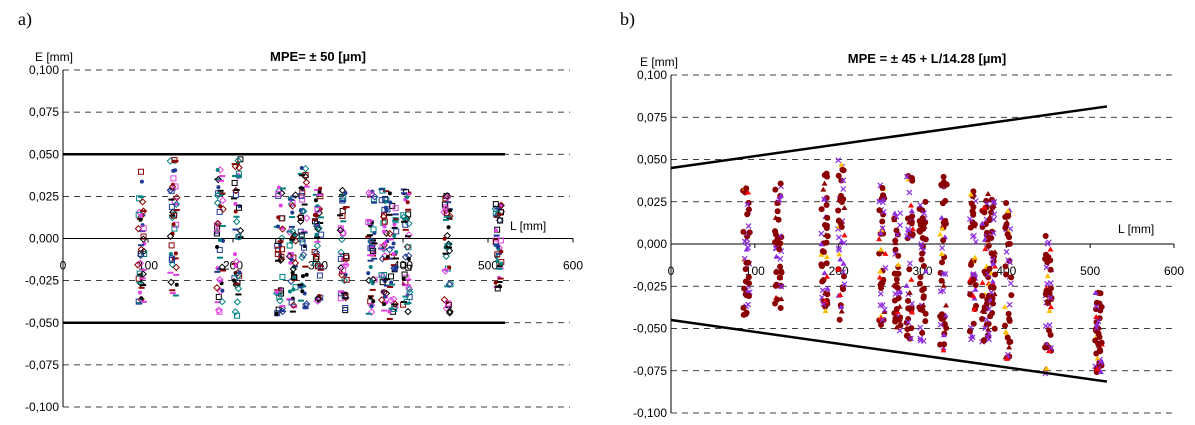 This screenshot has height=425, width=1195. What do you see at coordinates (650, 413) in the screenshot?
I see `y-tick-label: -0,100` at bounding box center [650, 413].